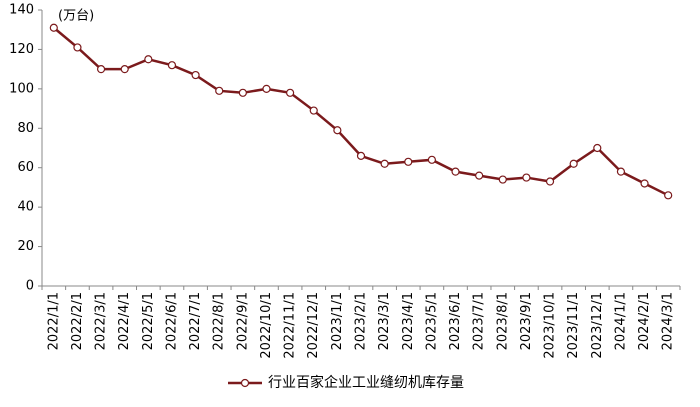  What do you see at coordinates (219, 321) in the screenshot?
I see `x-tick-label: 2022/8/1` at bounding box center [219, 321].